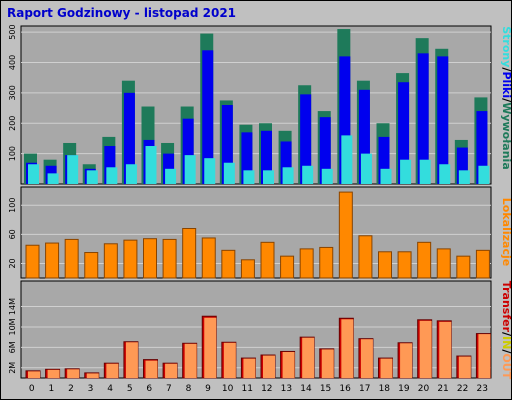 The height and width of the screenshot is (400, 512). Describe the element at coordinates (268, 177) in the screenshot. I see `bar-wywołania-12` at that location.